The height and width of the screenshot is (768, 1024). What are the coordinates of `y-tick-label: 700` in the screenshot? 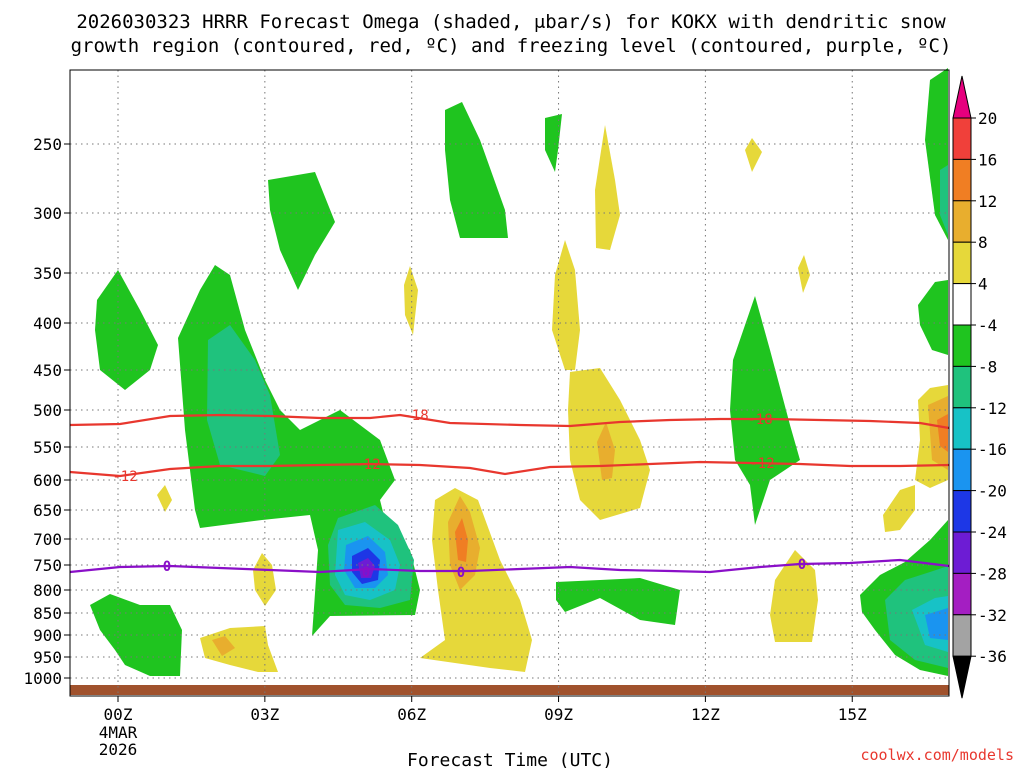 It's located at (47, 539).